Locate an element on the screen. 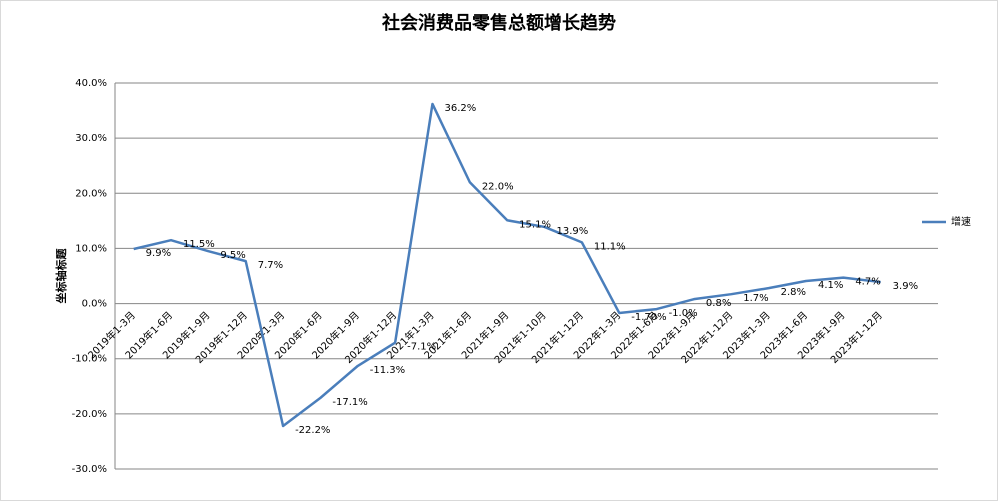 The image size is (998, 501). y-tick-label: 30.0% is located at coordinates (91, 138).